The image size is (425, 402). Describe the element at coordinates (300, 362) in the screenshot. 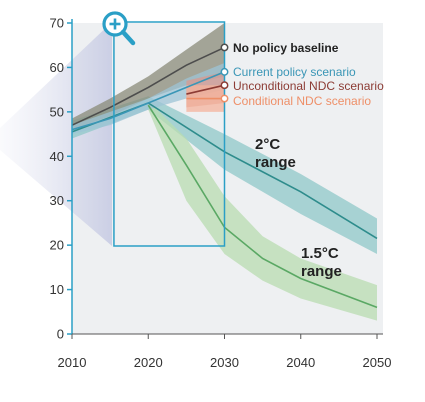

I see `x-tick-label: 2040` at that location.